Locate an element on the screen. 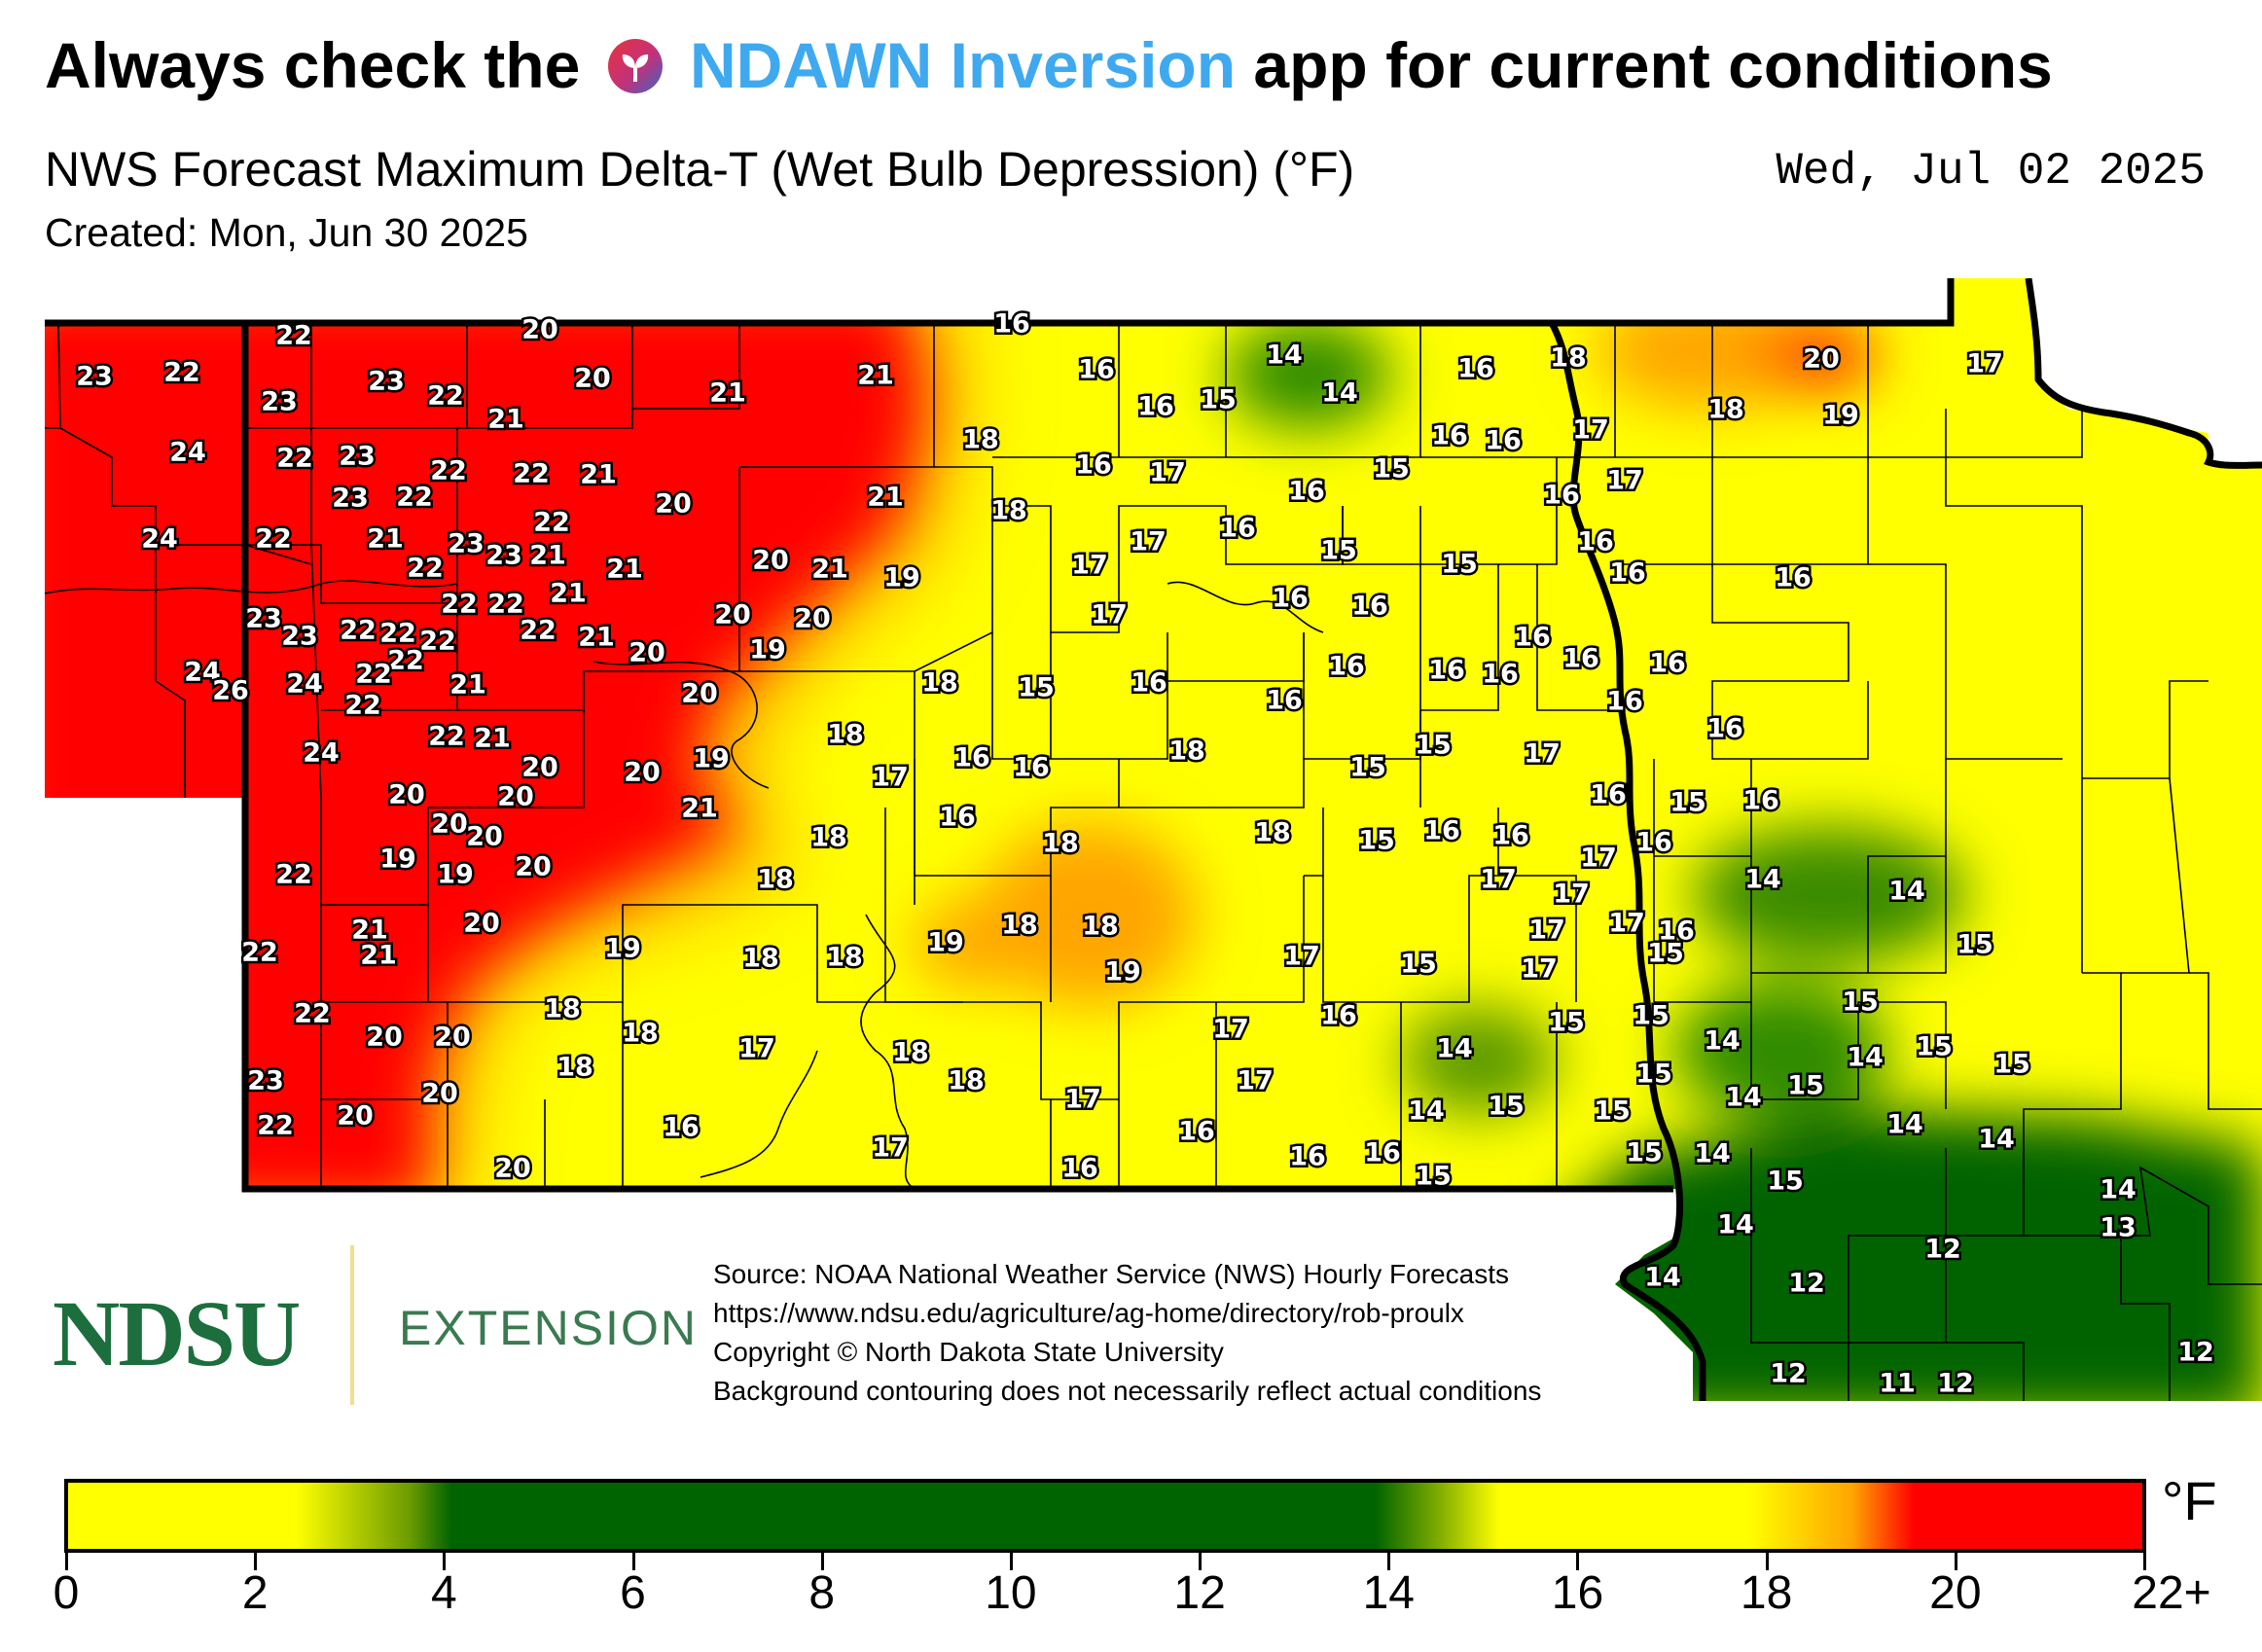  legend-tick-label: 8 is located at coordinates (822, 1593).